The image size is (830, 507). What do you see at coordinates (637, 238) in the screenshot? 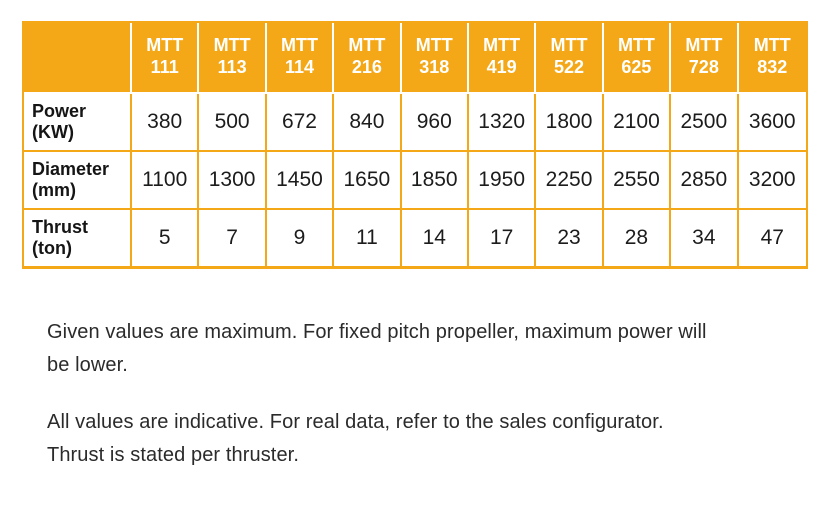
I see `table-cell: 28` at bounding box center [637, 238].